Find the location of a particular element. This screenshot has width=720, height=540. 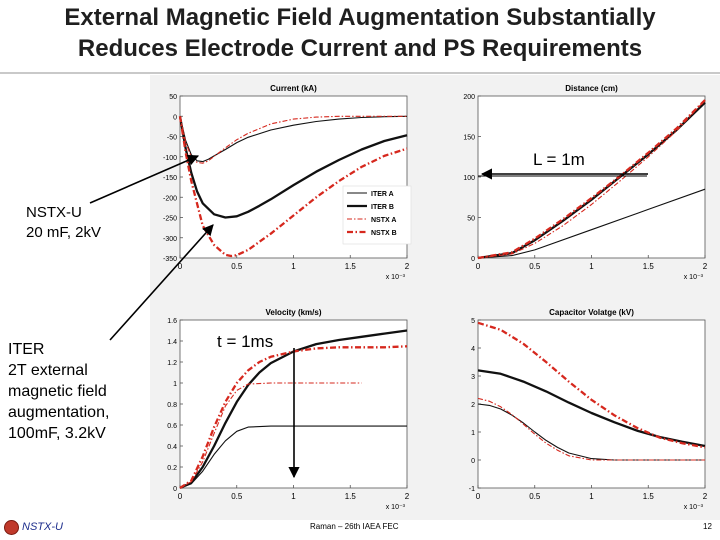

page-number: 12 is located at coordinates (707, 526).